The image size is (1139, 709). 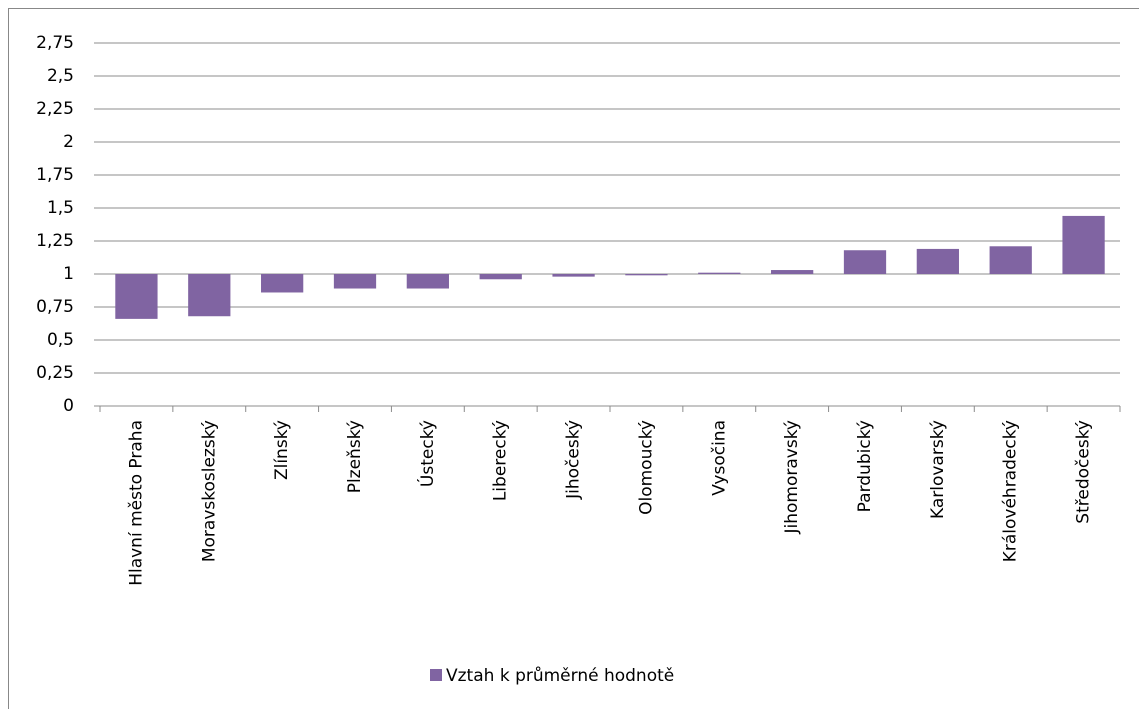 What do you see at coordinates (436, 675) in the screenshot?
I see `legend-swatch` at bounding box center [436, 675].